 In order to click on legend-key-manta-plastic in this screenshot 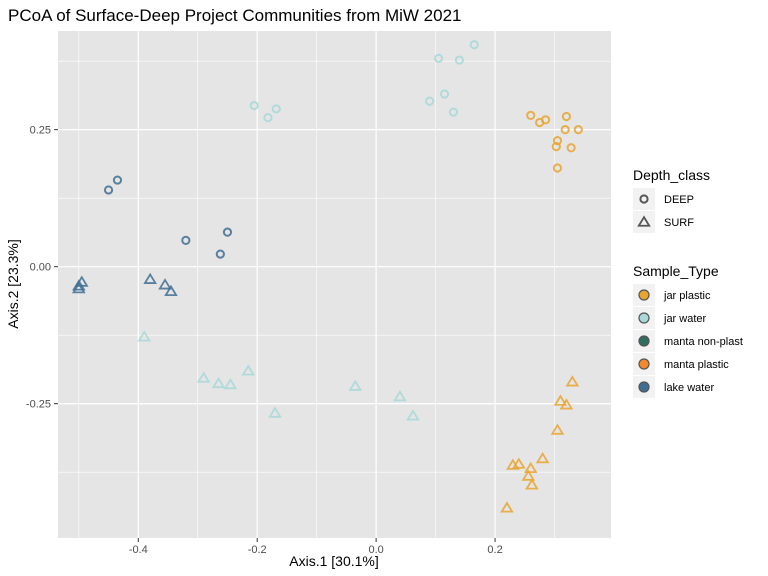, I will do `click(644, 364)`.